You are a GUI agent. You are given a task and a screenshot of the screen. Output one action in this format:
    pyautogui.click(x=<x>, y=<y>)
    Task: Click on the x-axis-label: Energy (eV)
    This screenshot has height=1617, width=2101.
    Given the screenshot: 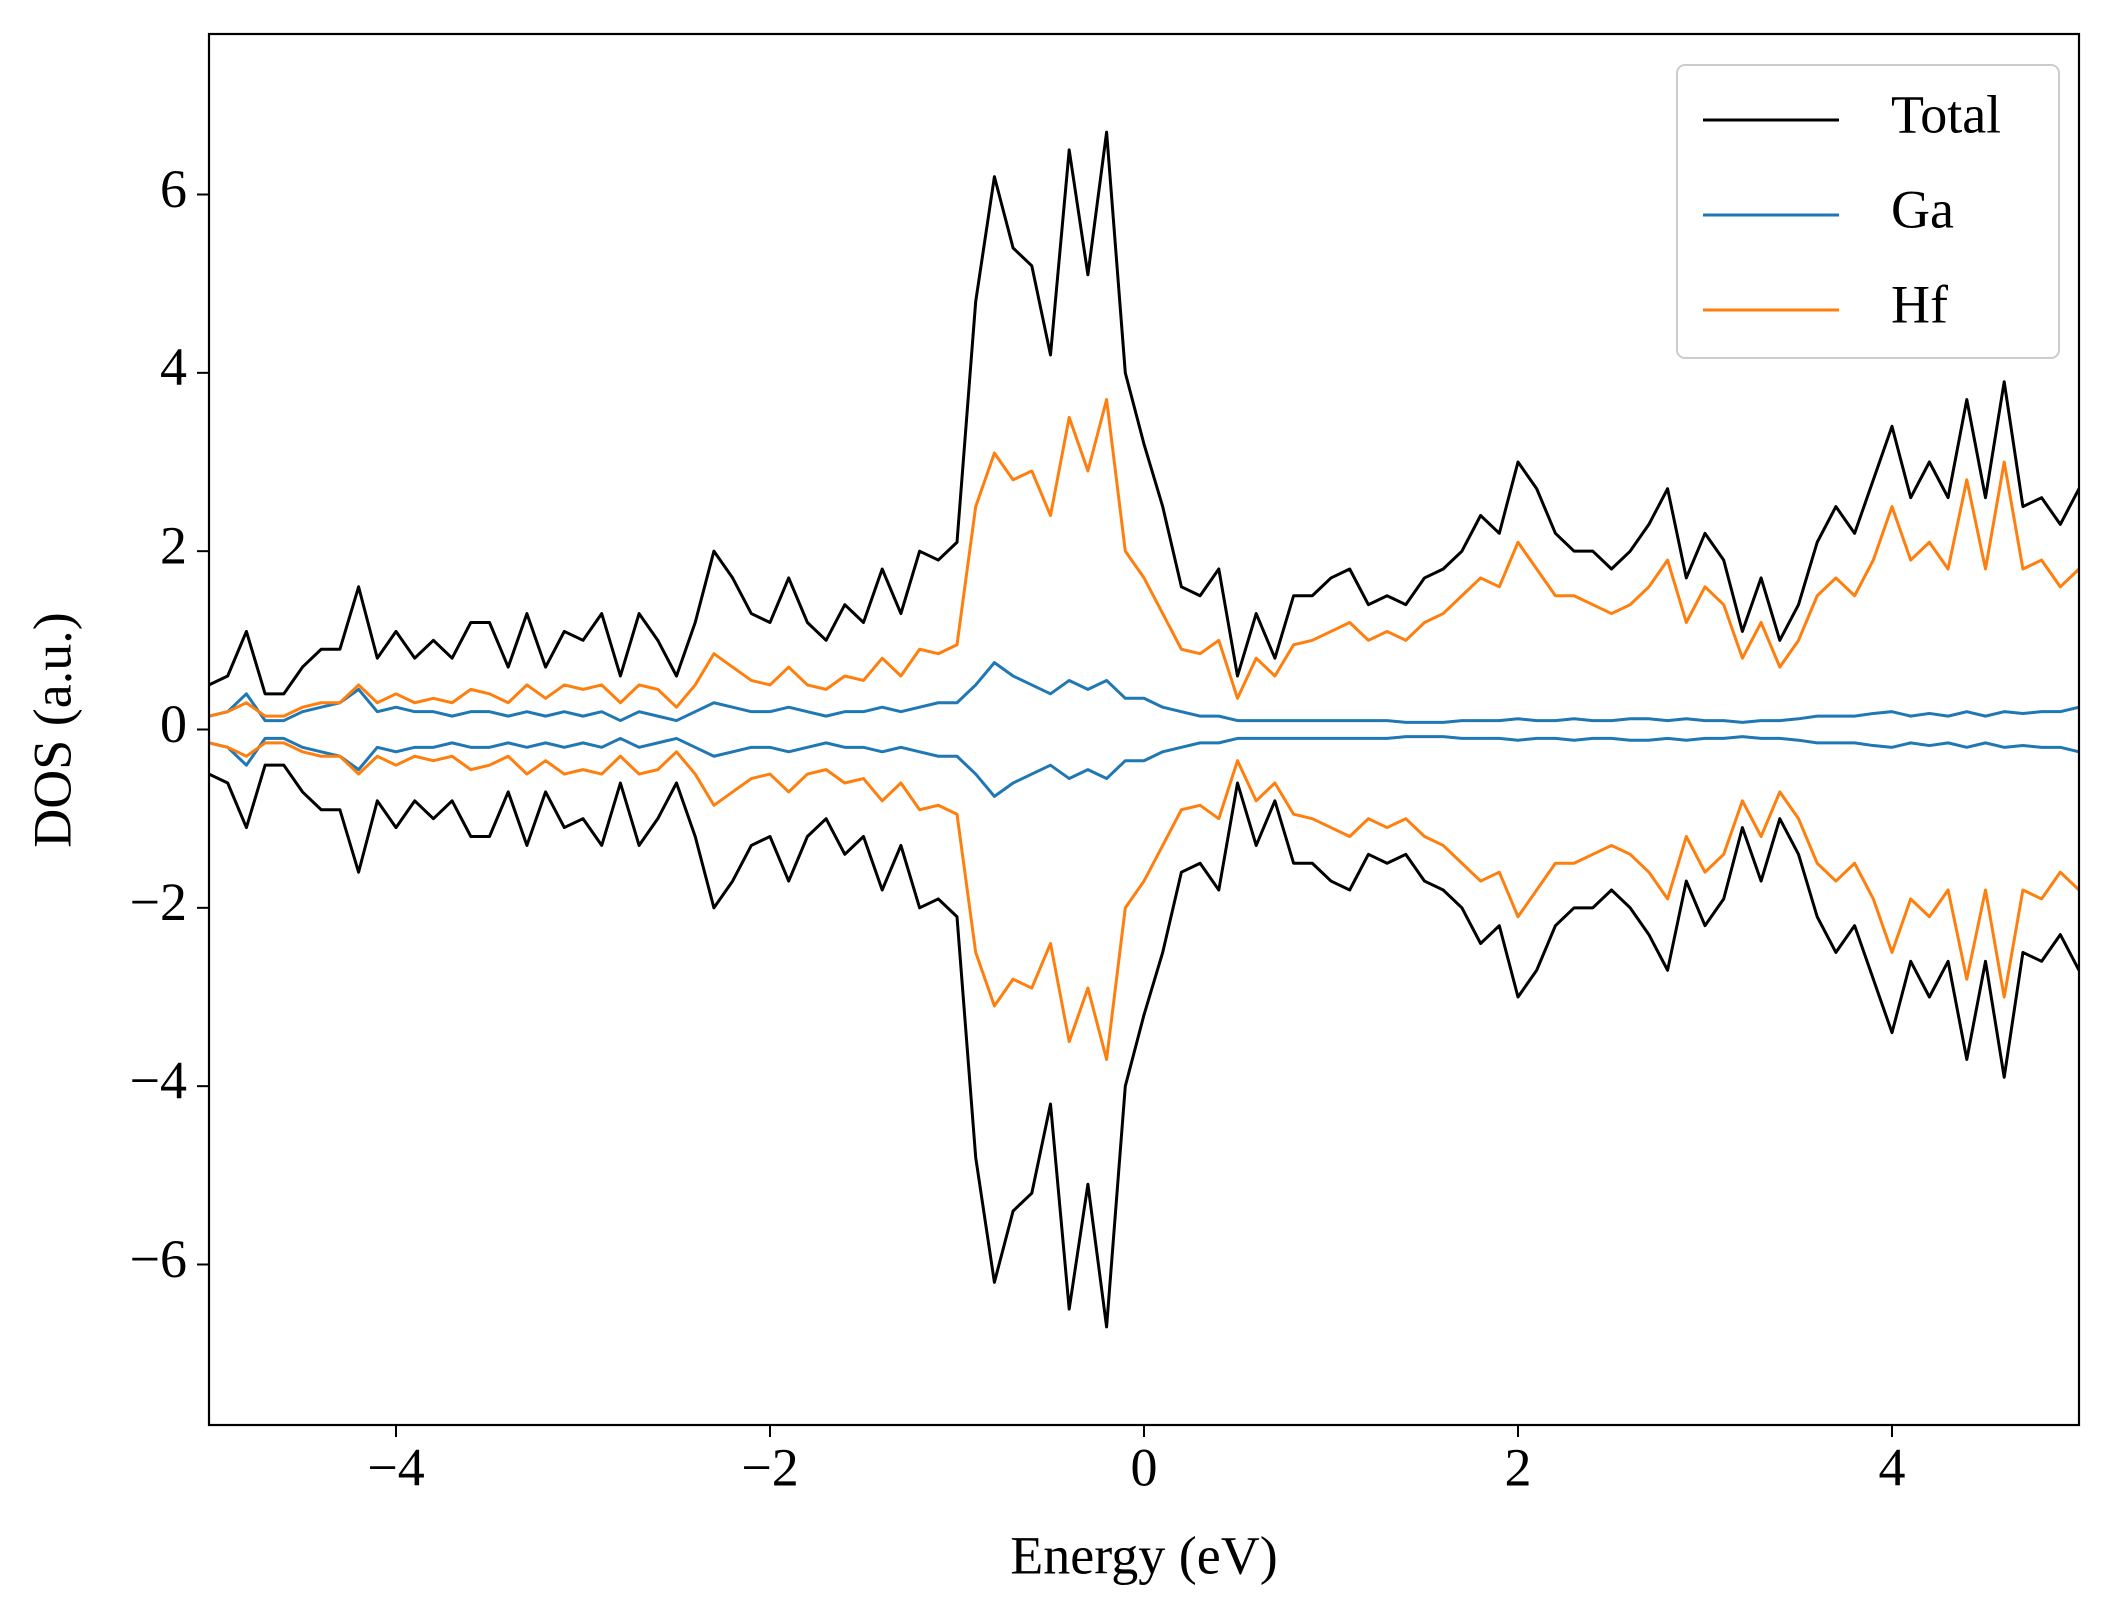 What is the action you would take?
    pyautogui.click(x=1143, y=1555)
    